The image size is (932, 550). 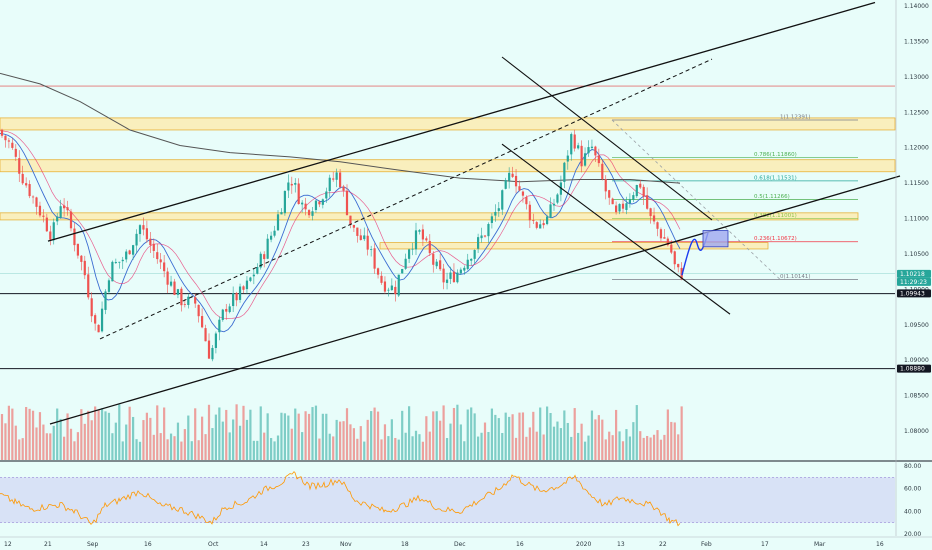 I want to click on fib-label-6: 0(1.10141), so click(x=795, y=277).